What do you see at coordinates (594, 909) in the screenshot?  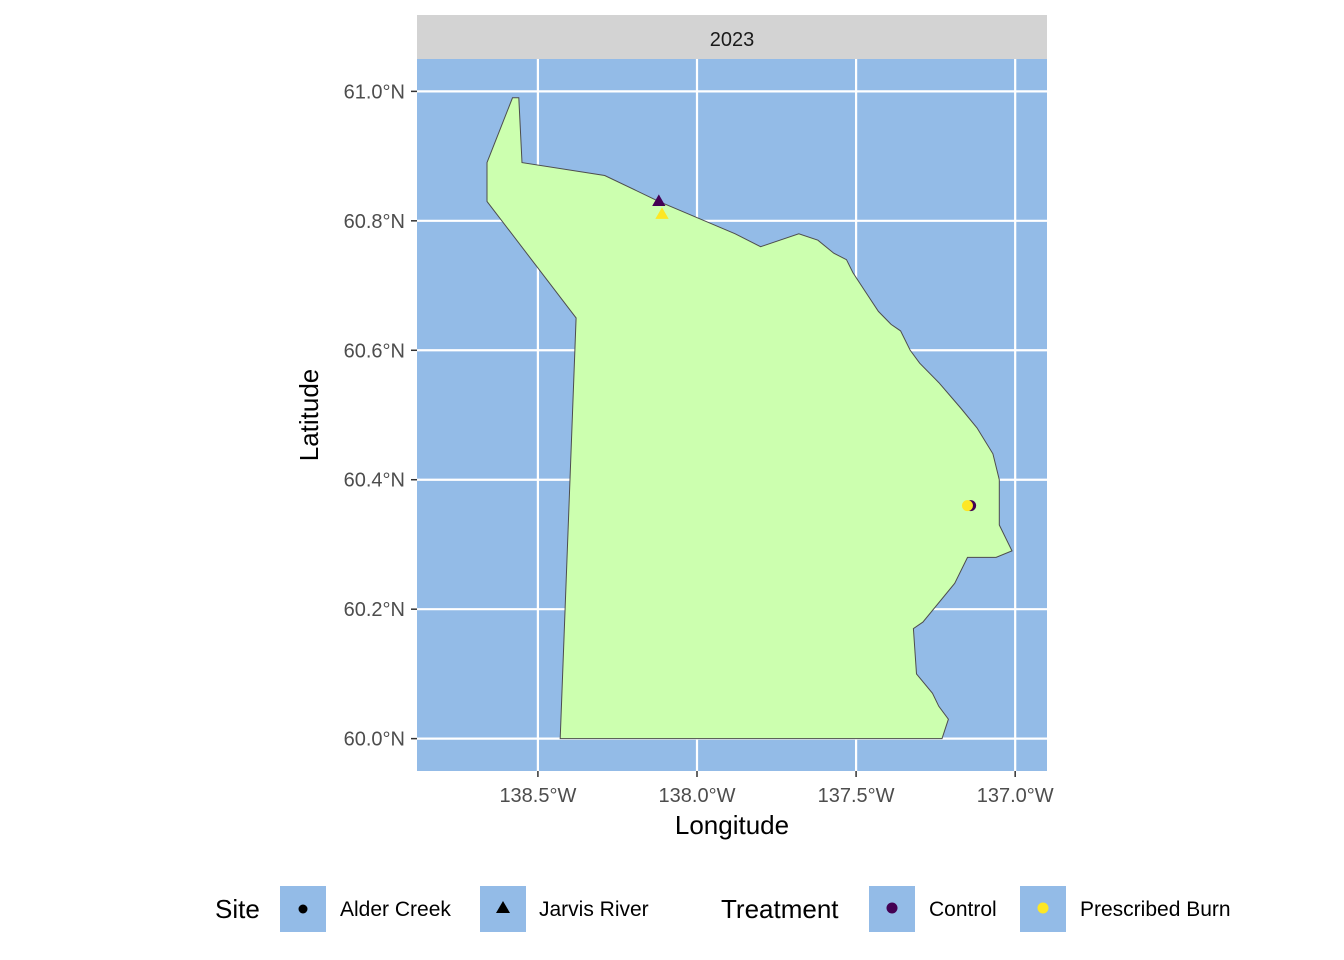 I see `legend-label-jarvis-river: Jarvis River` at bounding box center [594, 909].